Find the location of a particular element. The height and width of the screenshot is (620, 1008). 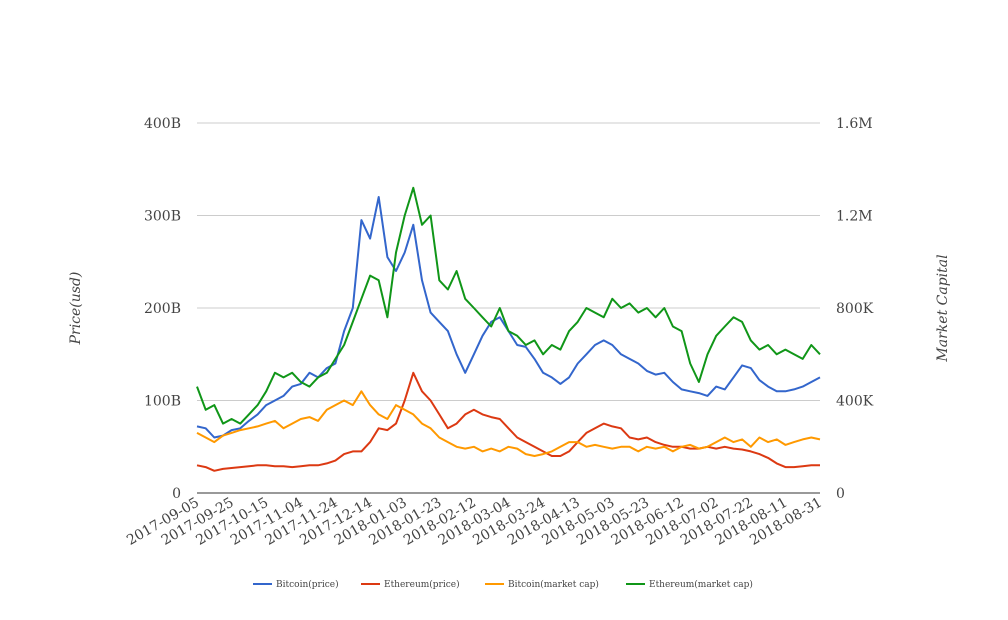

series-line-bitcoin-market-cap is located at coordinates (508, 423).